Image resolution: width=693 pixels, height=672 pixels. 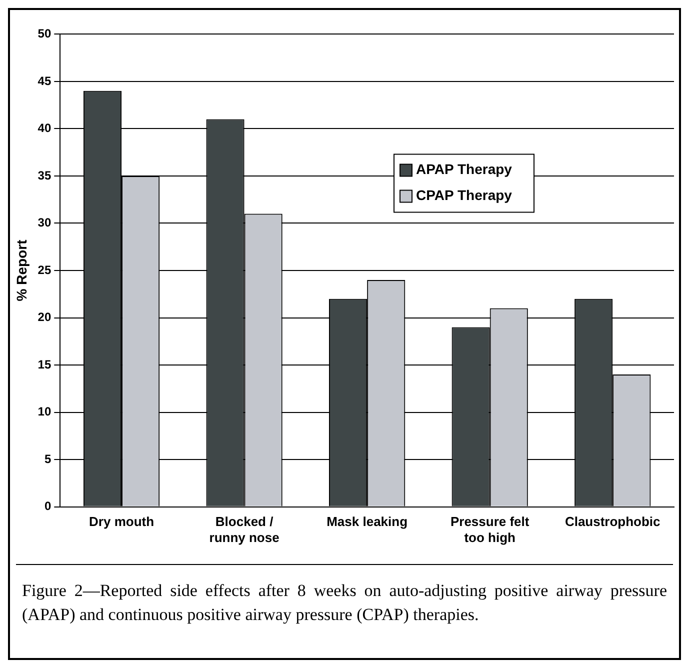 What do you see at coordinates (464, 169) in the screenshot?
I see `legend-label: APAP Therapy` at bounding box center [464, 169].